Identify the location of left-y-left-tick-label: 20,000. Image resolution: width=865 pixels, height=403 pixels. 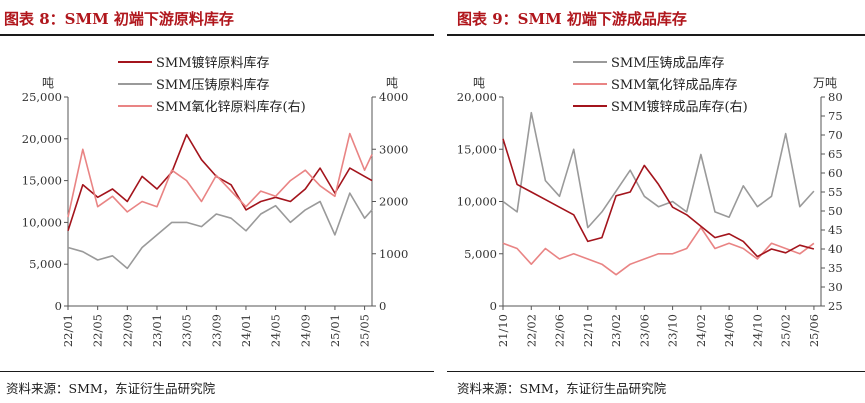
(42, 139).